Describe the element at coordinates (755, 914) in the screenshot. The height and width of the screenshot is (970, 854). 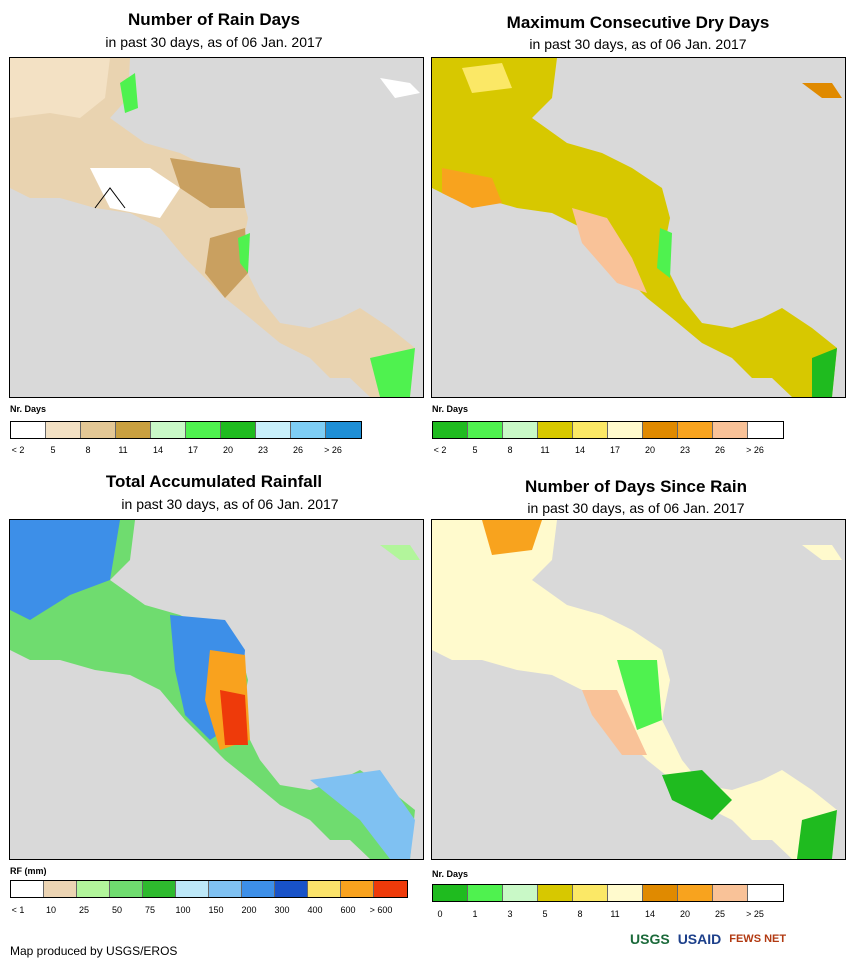
I see `legend-tick-label: > 25` at that location.